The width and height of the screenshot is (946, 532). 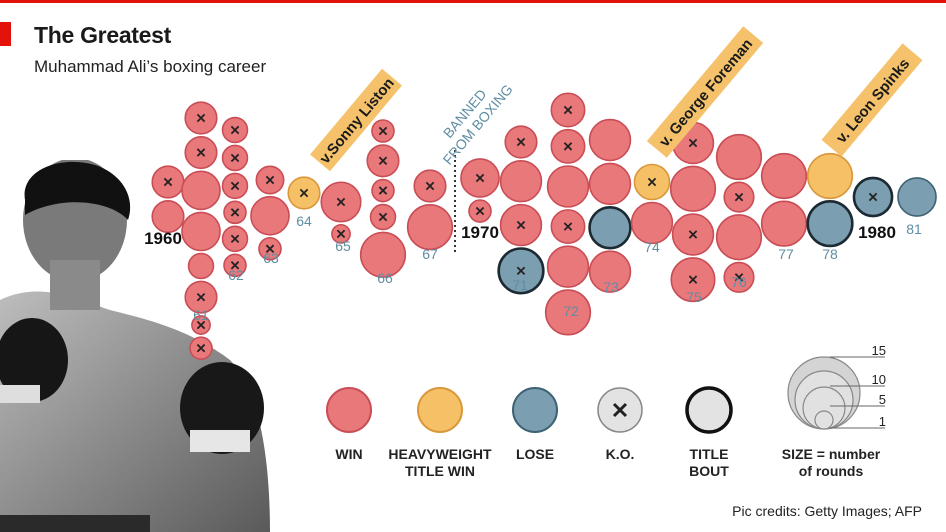 What do you see at coordinates (270, 215) in the screenshot?
I see `fight-win-1963` at bounding box center [270, 215].